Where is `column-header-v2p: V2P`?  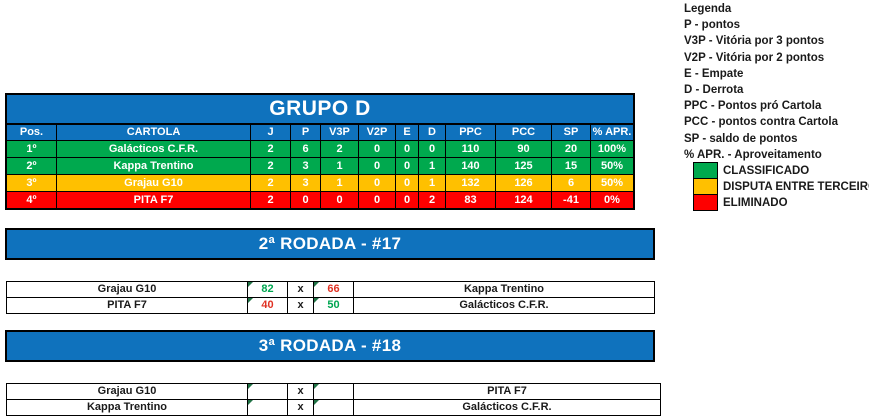
column-header-v2p: V2P is located at coordinates (377, 132).